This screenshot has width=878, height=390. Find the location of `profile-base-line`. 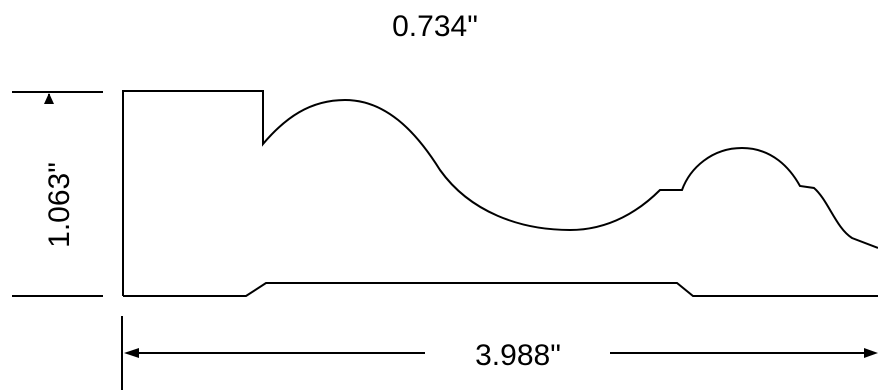

profile-base-line is located at coordinates (500, 289).